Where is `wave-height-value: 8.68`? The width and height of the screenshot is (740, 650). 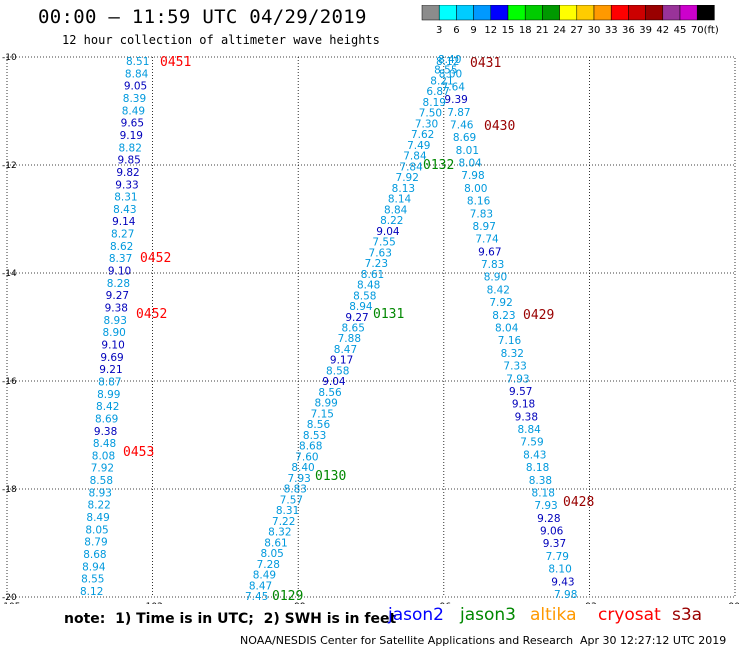
wave-height-value: 8.68 is located at coordinates (310, 447).